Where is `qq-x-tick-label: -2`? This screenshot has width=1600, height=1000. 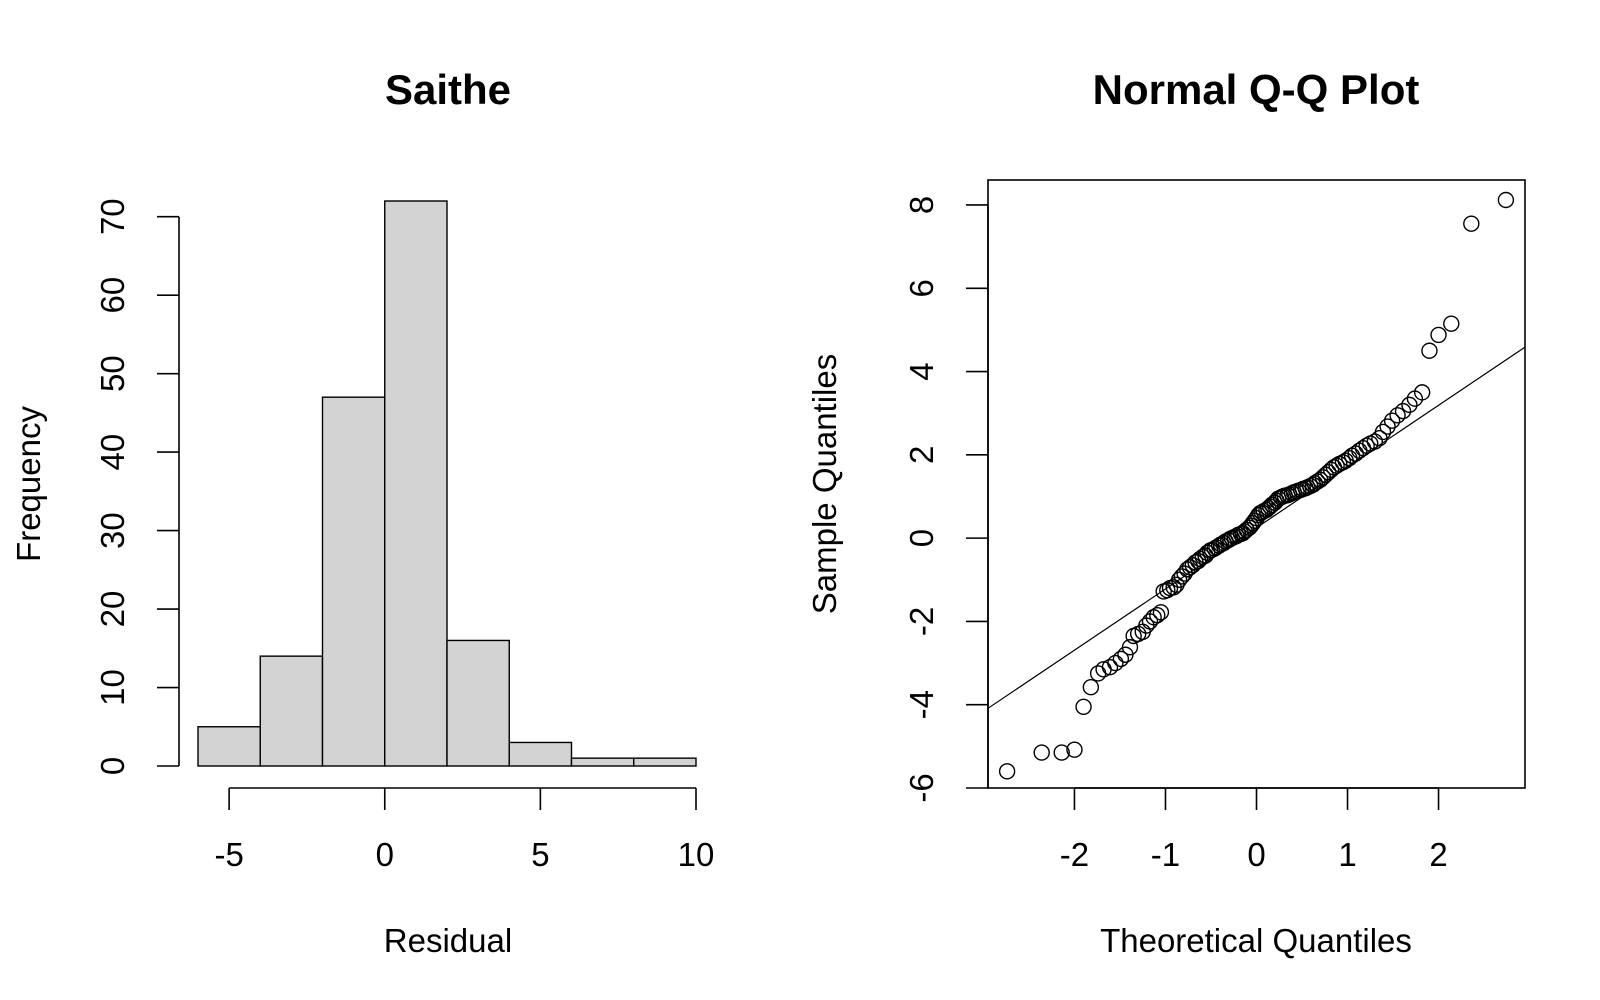 qq-x-tick-label: -2 is located at coordinates (1074, 854).